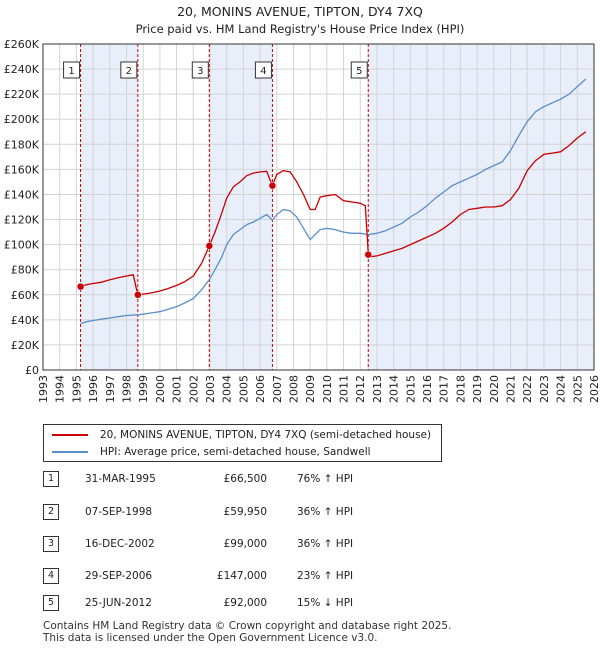 The width and height of the screenshot is (600, 650). I want to click on x-tick-label: 2015, so click(410, 389).